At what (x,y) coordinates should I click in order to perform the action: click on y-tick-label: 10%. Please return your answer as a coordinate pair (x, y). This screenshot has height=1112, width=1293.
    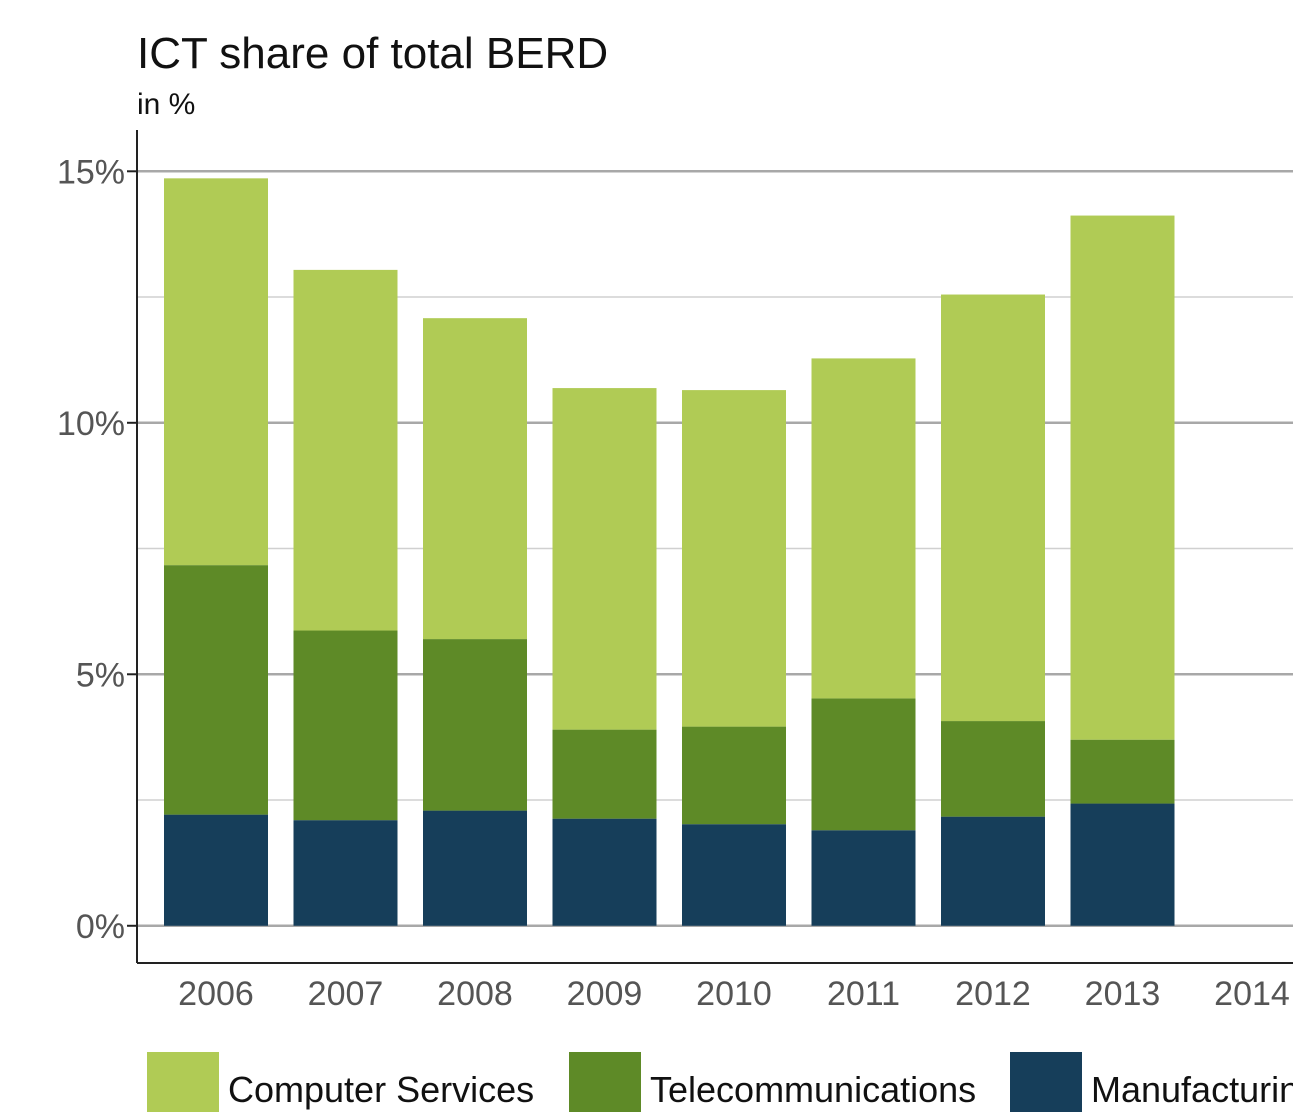
    Looking at the image, I should click on (91, 424).